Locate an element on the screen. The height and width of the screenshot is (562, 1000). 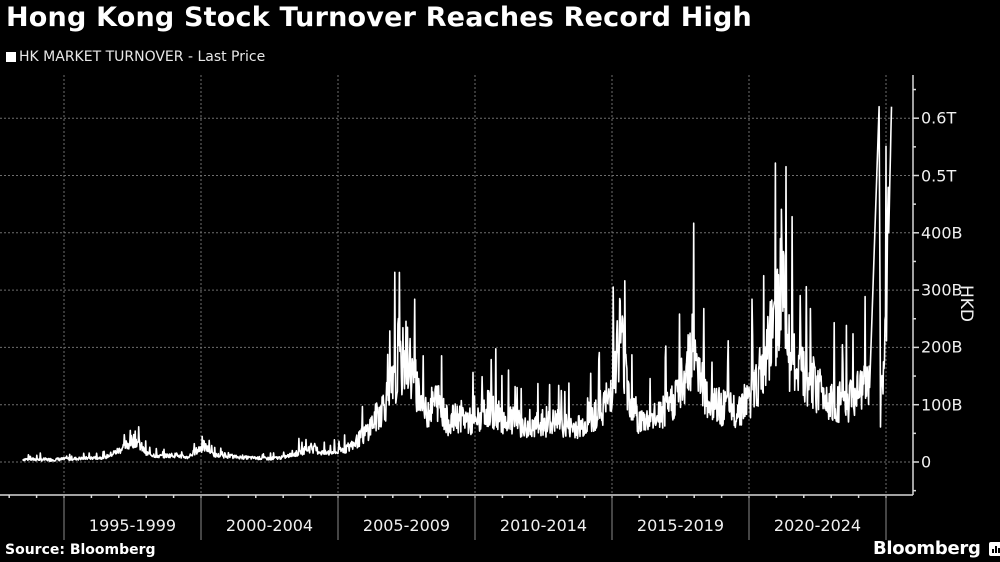
bloomberg-brand: Bloomberg is located at coordinates (936, 548).